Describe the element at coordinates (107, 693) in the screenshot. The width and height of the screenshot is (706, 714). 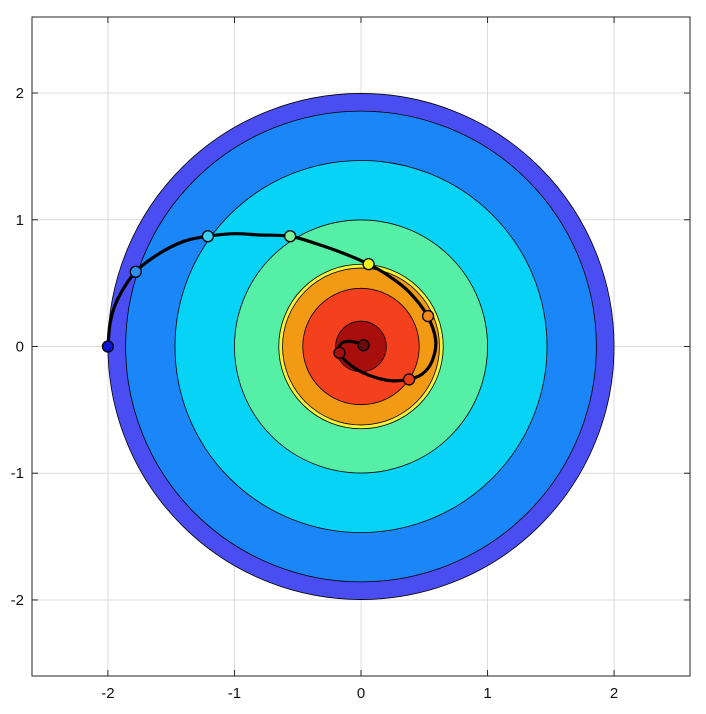
I see `x-tick-label: -2` at that location.